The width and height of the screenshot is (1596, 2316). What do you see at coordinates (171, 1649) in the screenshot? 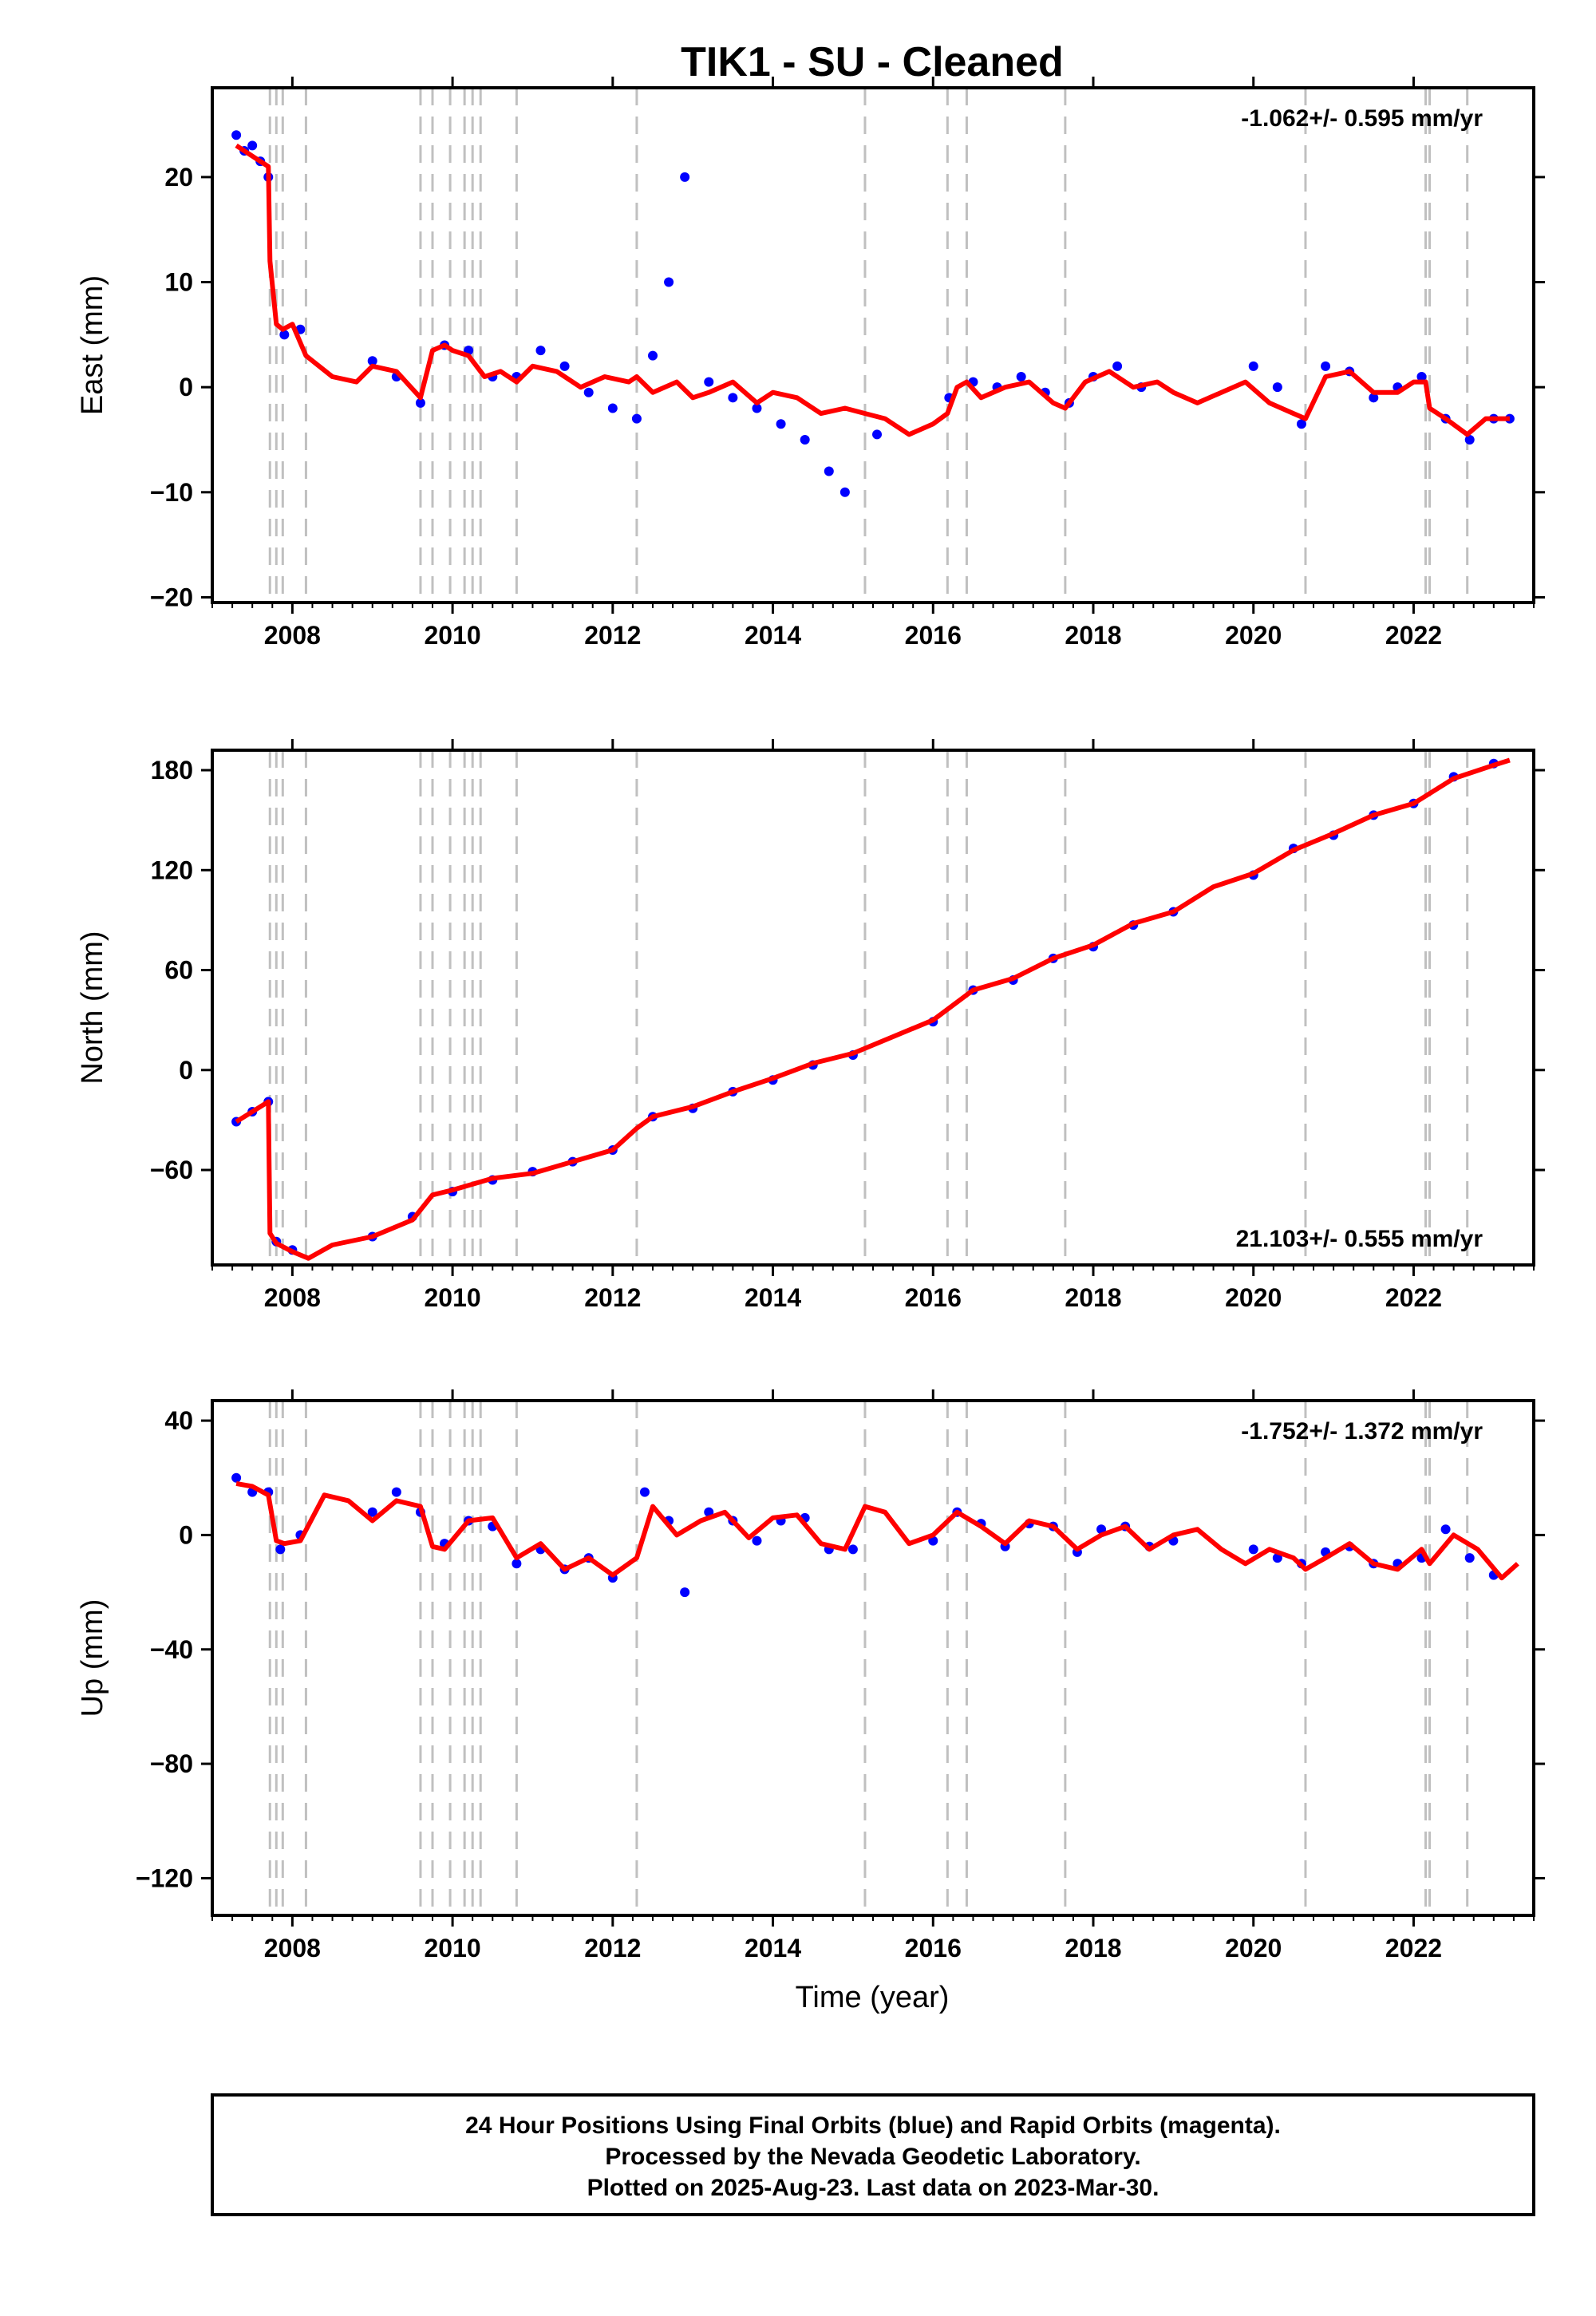
I see `y-tick-label: −40` at bounding box center [171, 1649].